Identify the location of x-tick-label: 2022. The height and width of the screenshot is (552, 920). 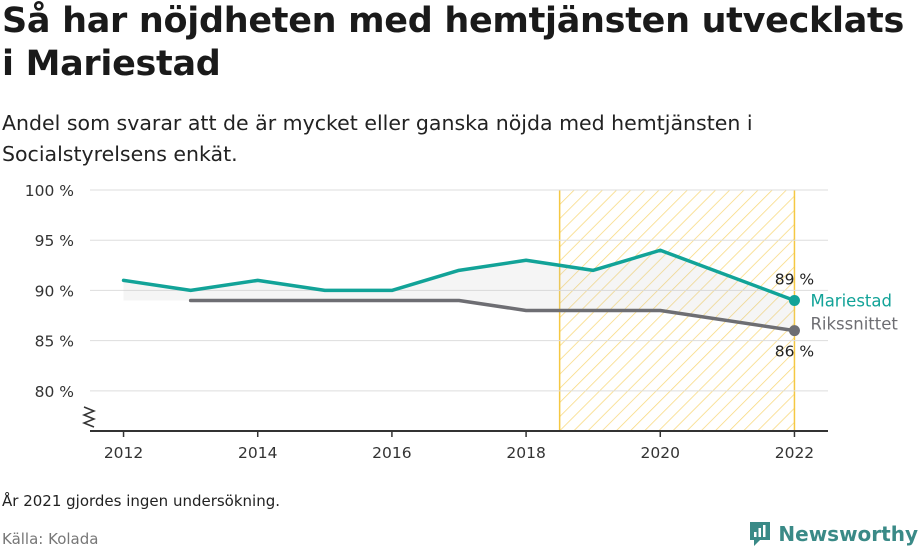
(794, 453).